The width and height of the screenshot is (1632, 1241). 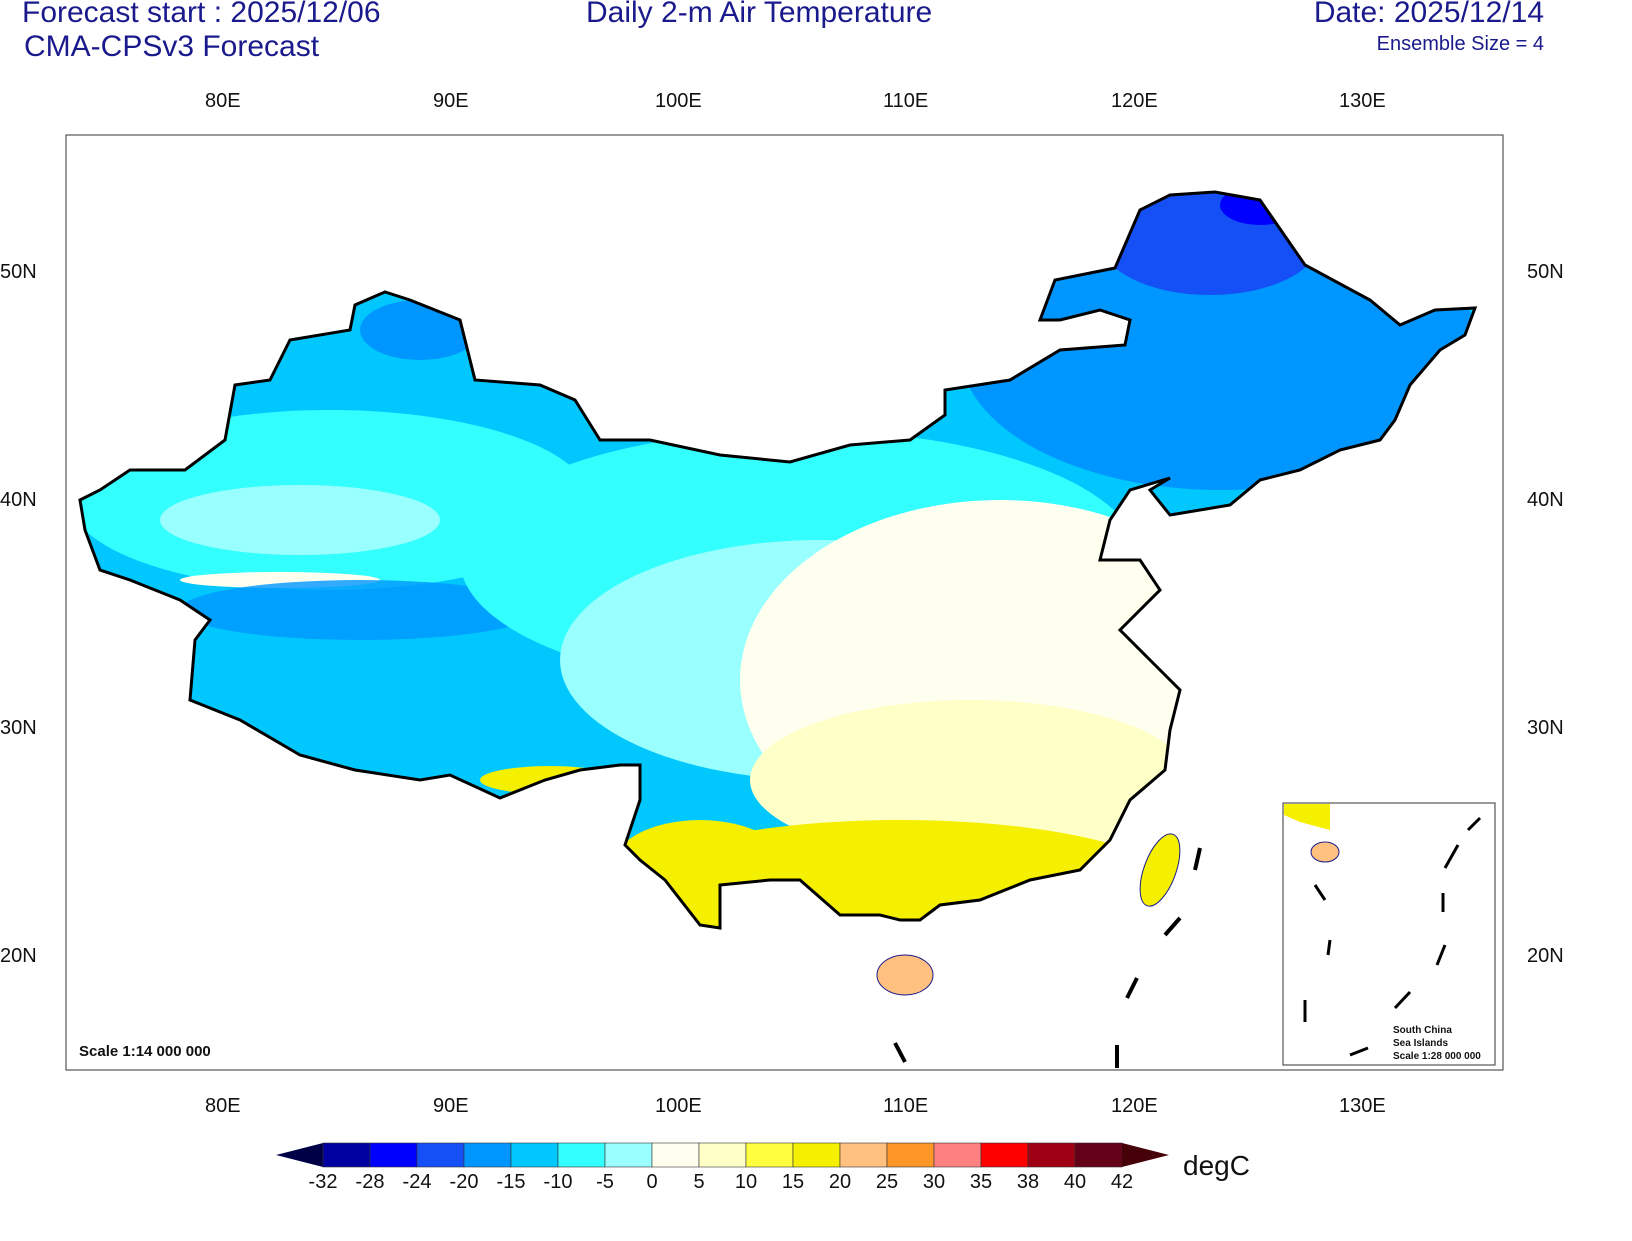 What do you see at coordinates (1075, 1182) in the screenshot?
I see `colorbar-level-label: 40` at bounding box center [1075, 1182].